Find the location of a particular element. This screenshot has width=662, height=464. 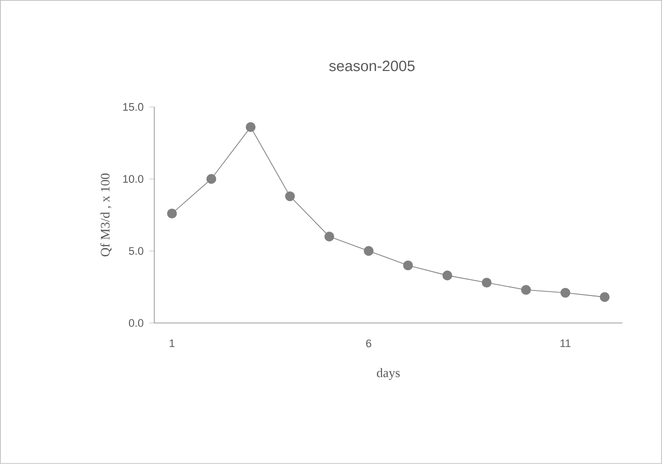

y-tick-label: 15.0 is located at coordinates (133, 107).